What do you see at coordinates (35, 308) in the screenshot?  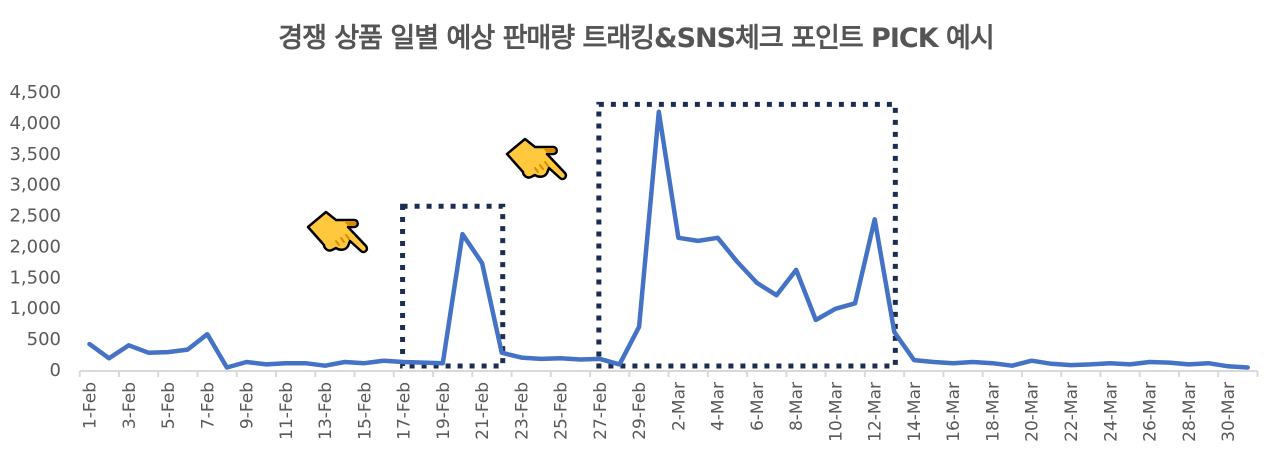 I see `y-tick-label: 1,000` at bounding box center [35, 308].